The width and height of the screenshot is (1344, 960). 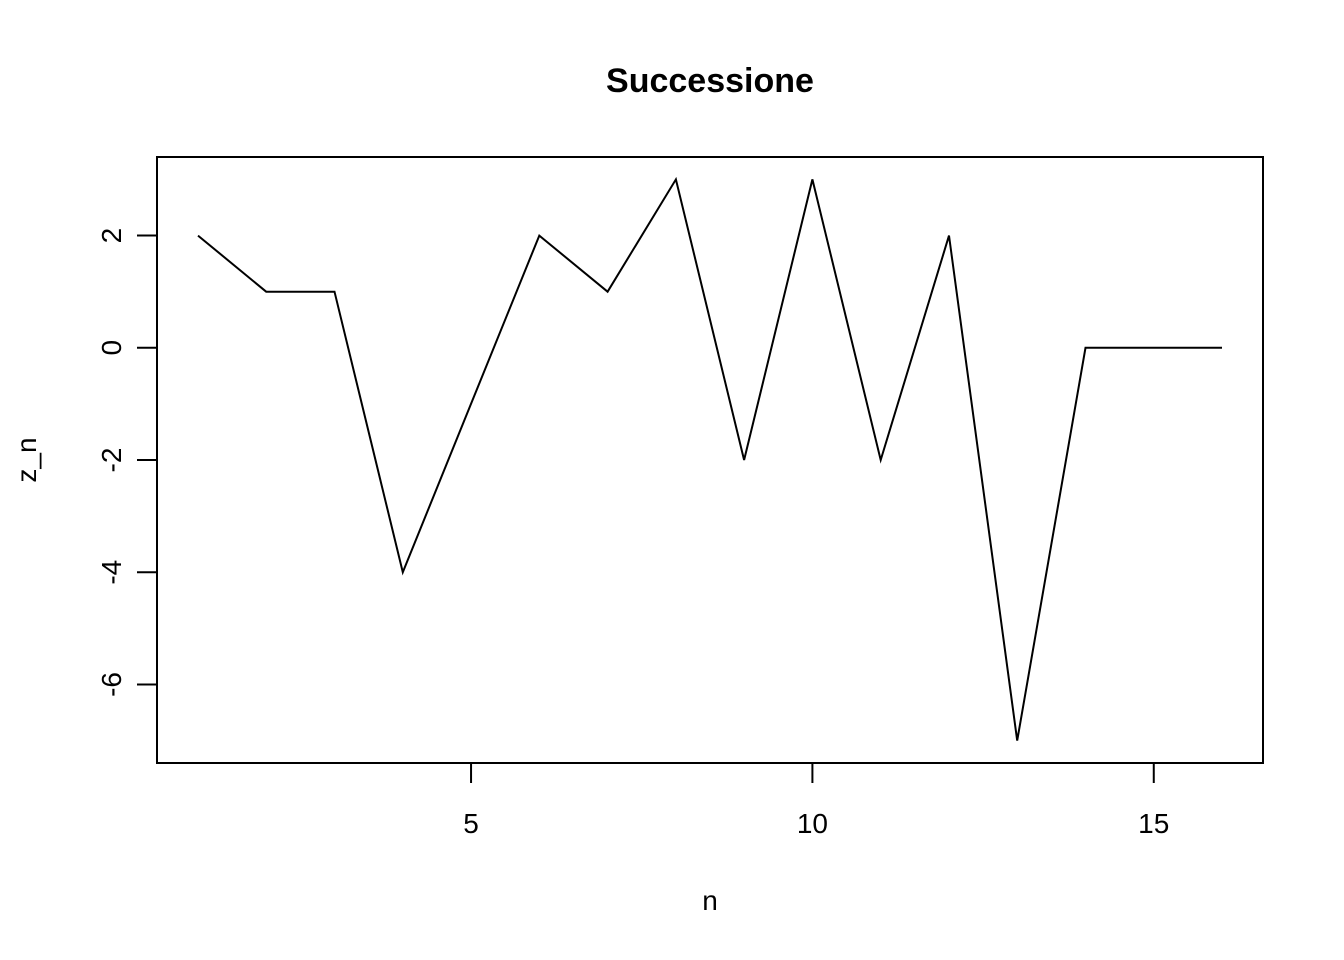 I want to click on y-tick-label: 2, so click(x=111, y=236).